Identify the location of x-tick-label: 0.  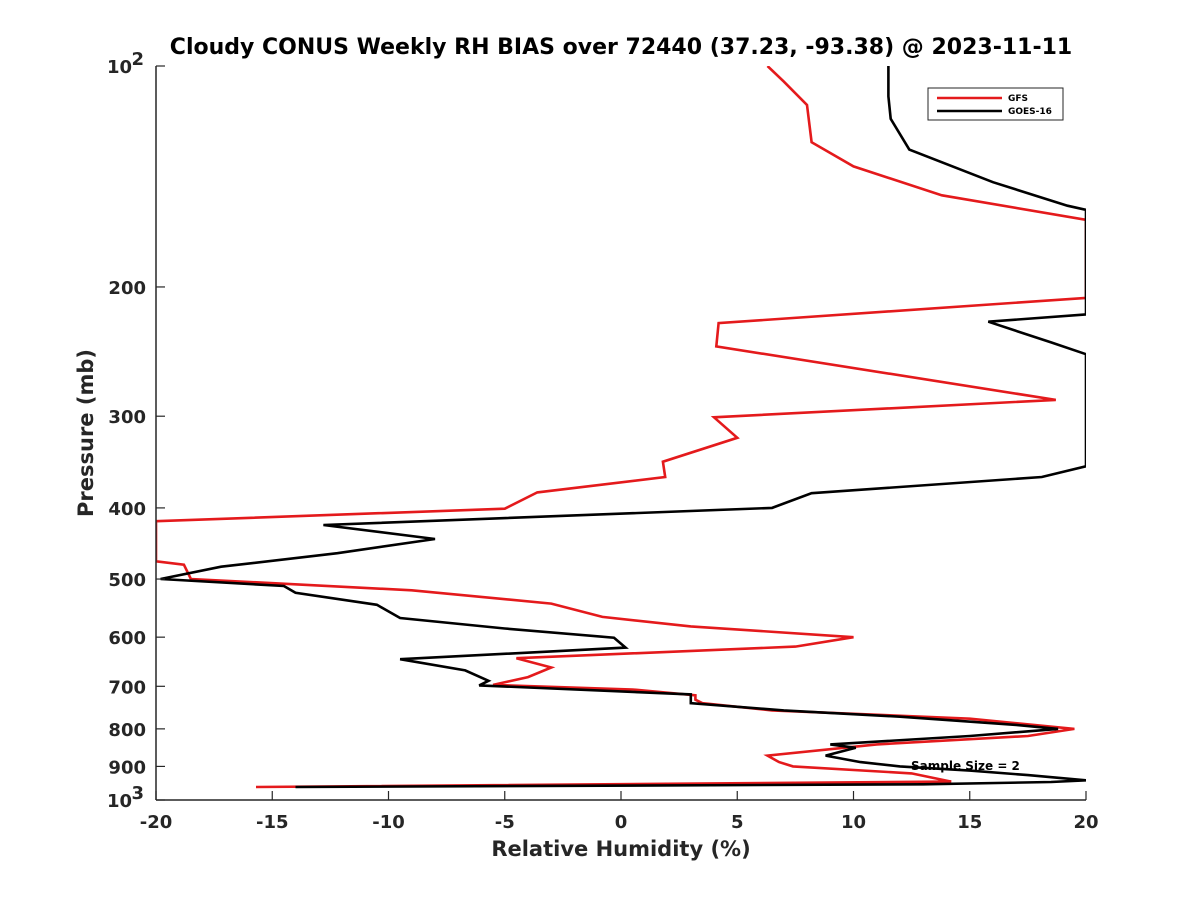
(621, 822).